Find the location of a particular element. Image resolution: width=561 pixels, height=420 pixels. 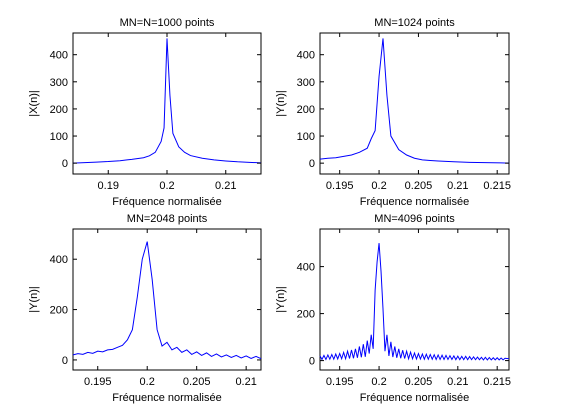

chart-3-ylabel: |Y(n)| is located at coordinates (34, 299).